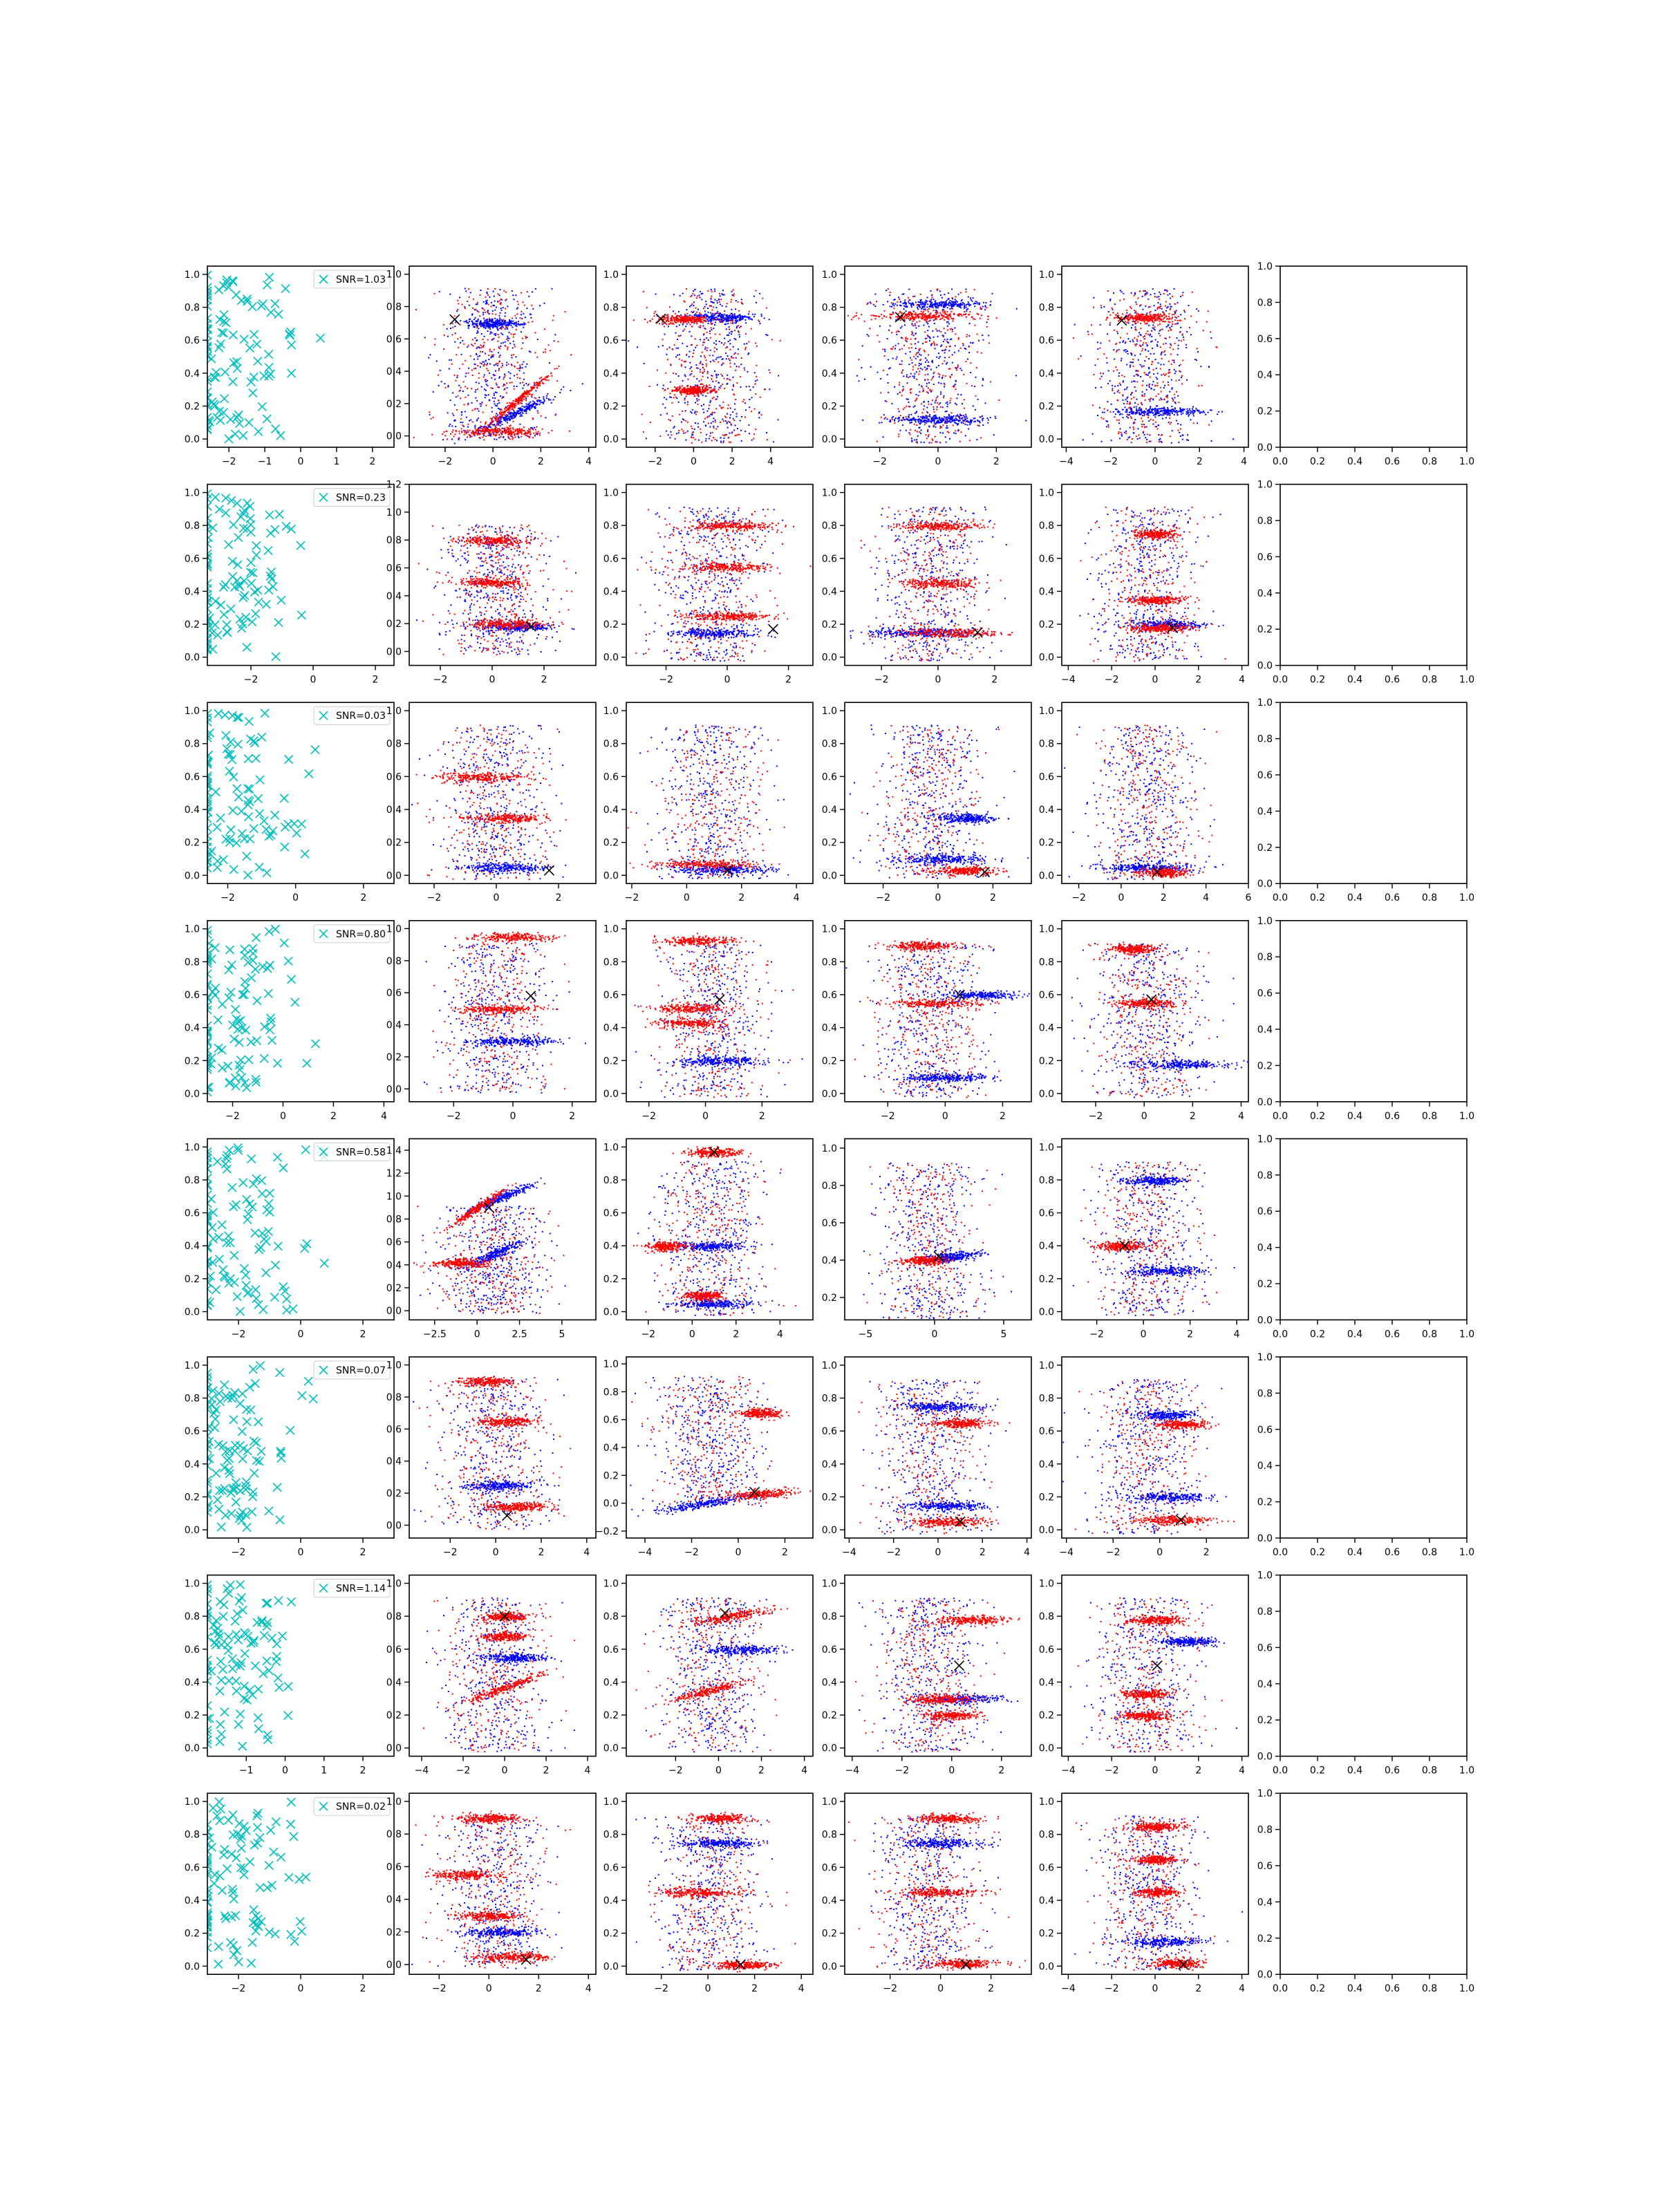  What do you see at coordinates (1365, 364) in the screenshot?
I see `subplot-r1-c6: 0.0 0.2 0.4 0.6 0.8 1.00.00.20.40.60.81.0` at bounding box center [1365, 364].